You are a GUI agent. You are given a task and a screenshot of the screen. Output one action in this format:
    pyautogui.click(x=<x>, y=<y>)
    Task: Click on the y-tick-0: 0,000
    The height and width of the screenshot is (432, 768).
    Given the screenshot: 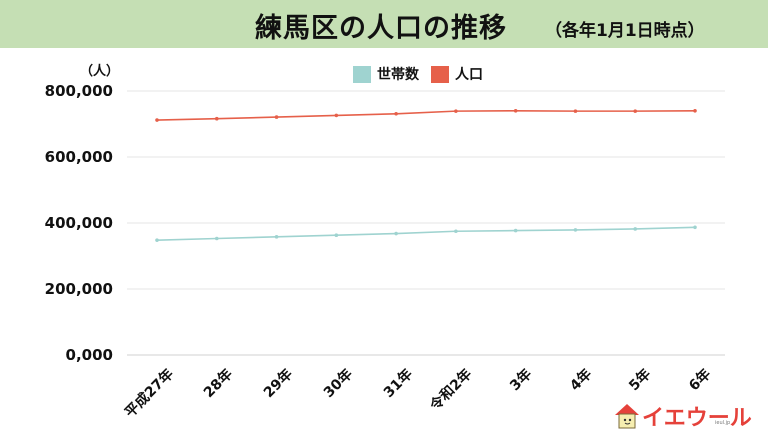 What is the action you would take?
    pyautogui.click(x=89, y=355)
    